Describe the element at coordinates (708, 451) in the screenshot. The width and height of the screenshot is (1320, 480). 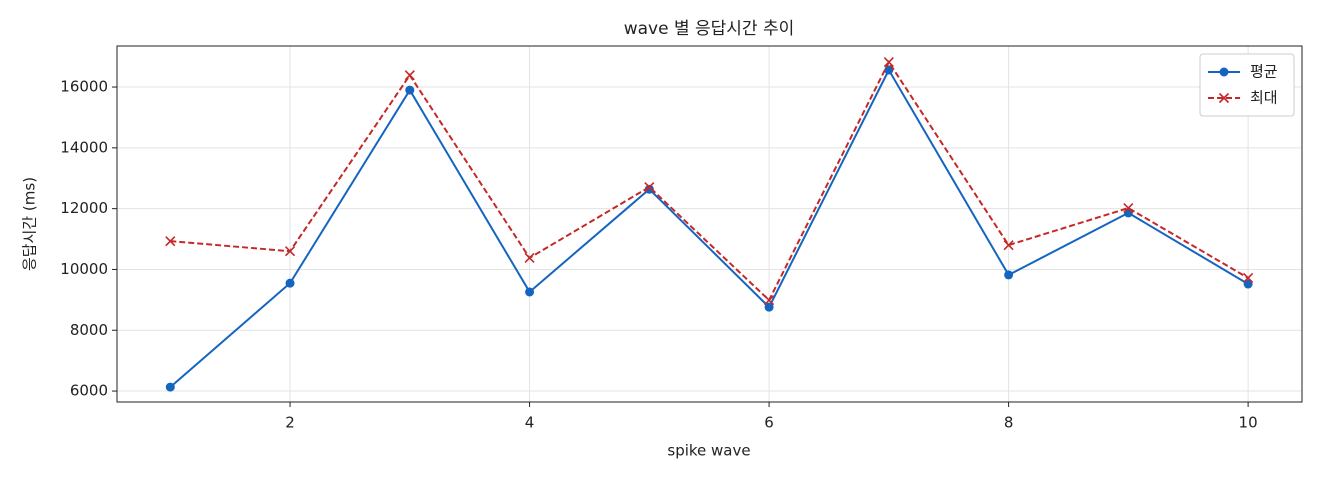
I see `x-axis-label: spike wave` at that location.